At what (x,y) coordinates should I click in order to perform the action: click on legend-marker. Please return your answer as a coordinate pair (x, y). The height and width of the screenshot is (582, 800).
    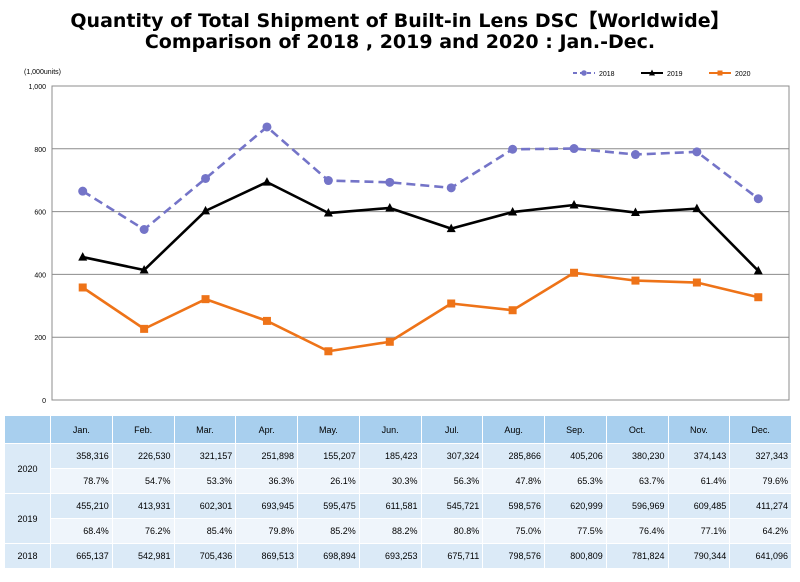
    Looking at the image, I should click on (652, 72).